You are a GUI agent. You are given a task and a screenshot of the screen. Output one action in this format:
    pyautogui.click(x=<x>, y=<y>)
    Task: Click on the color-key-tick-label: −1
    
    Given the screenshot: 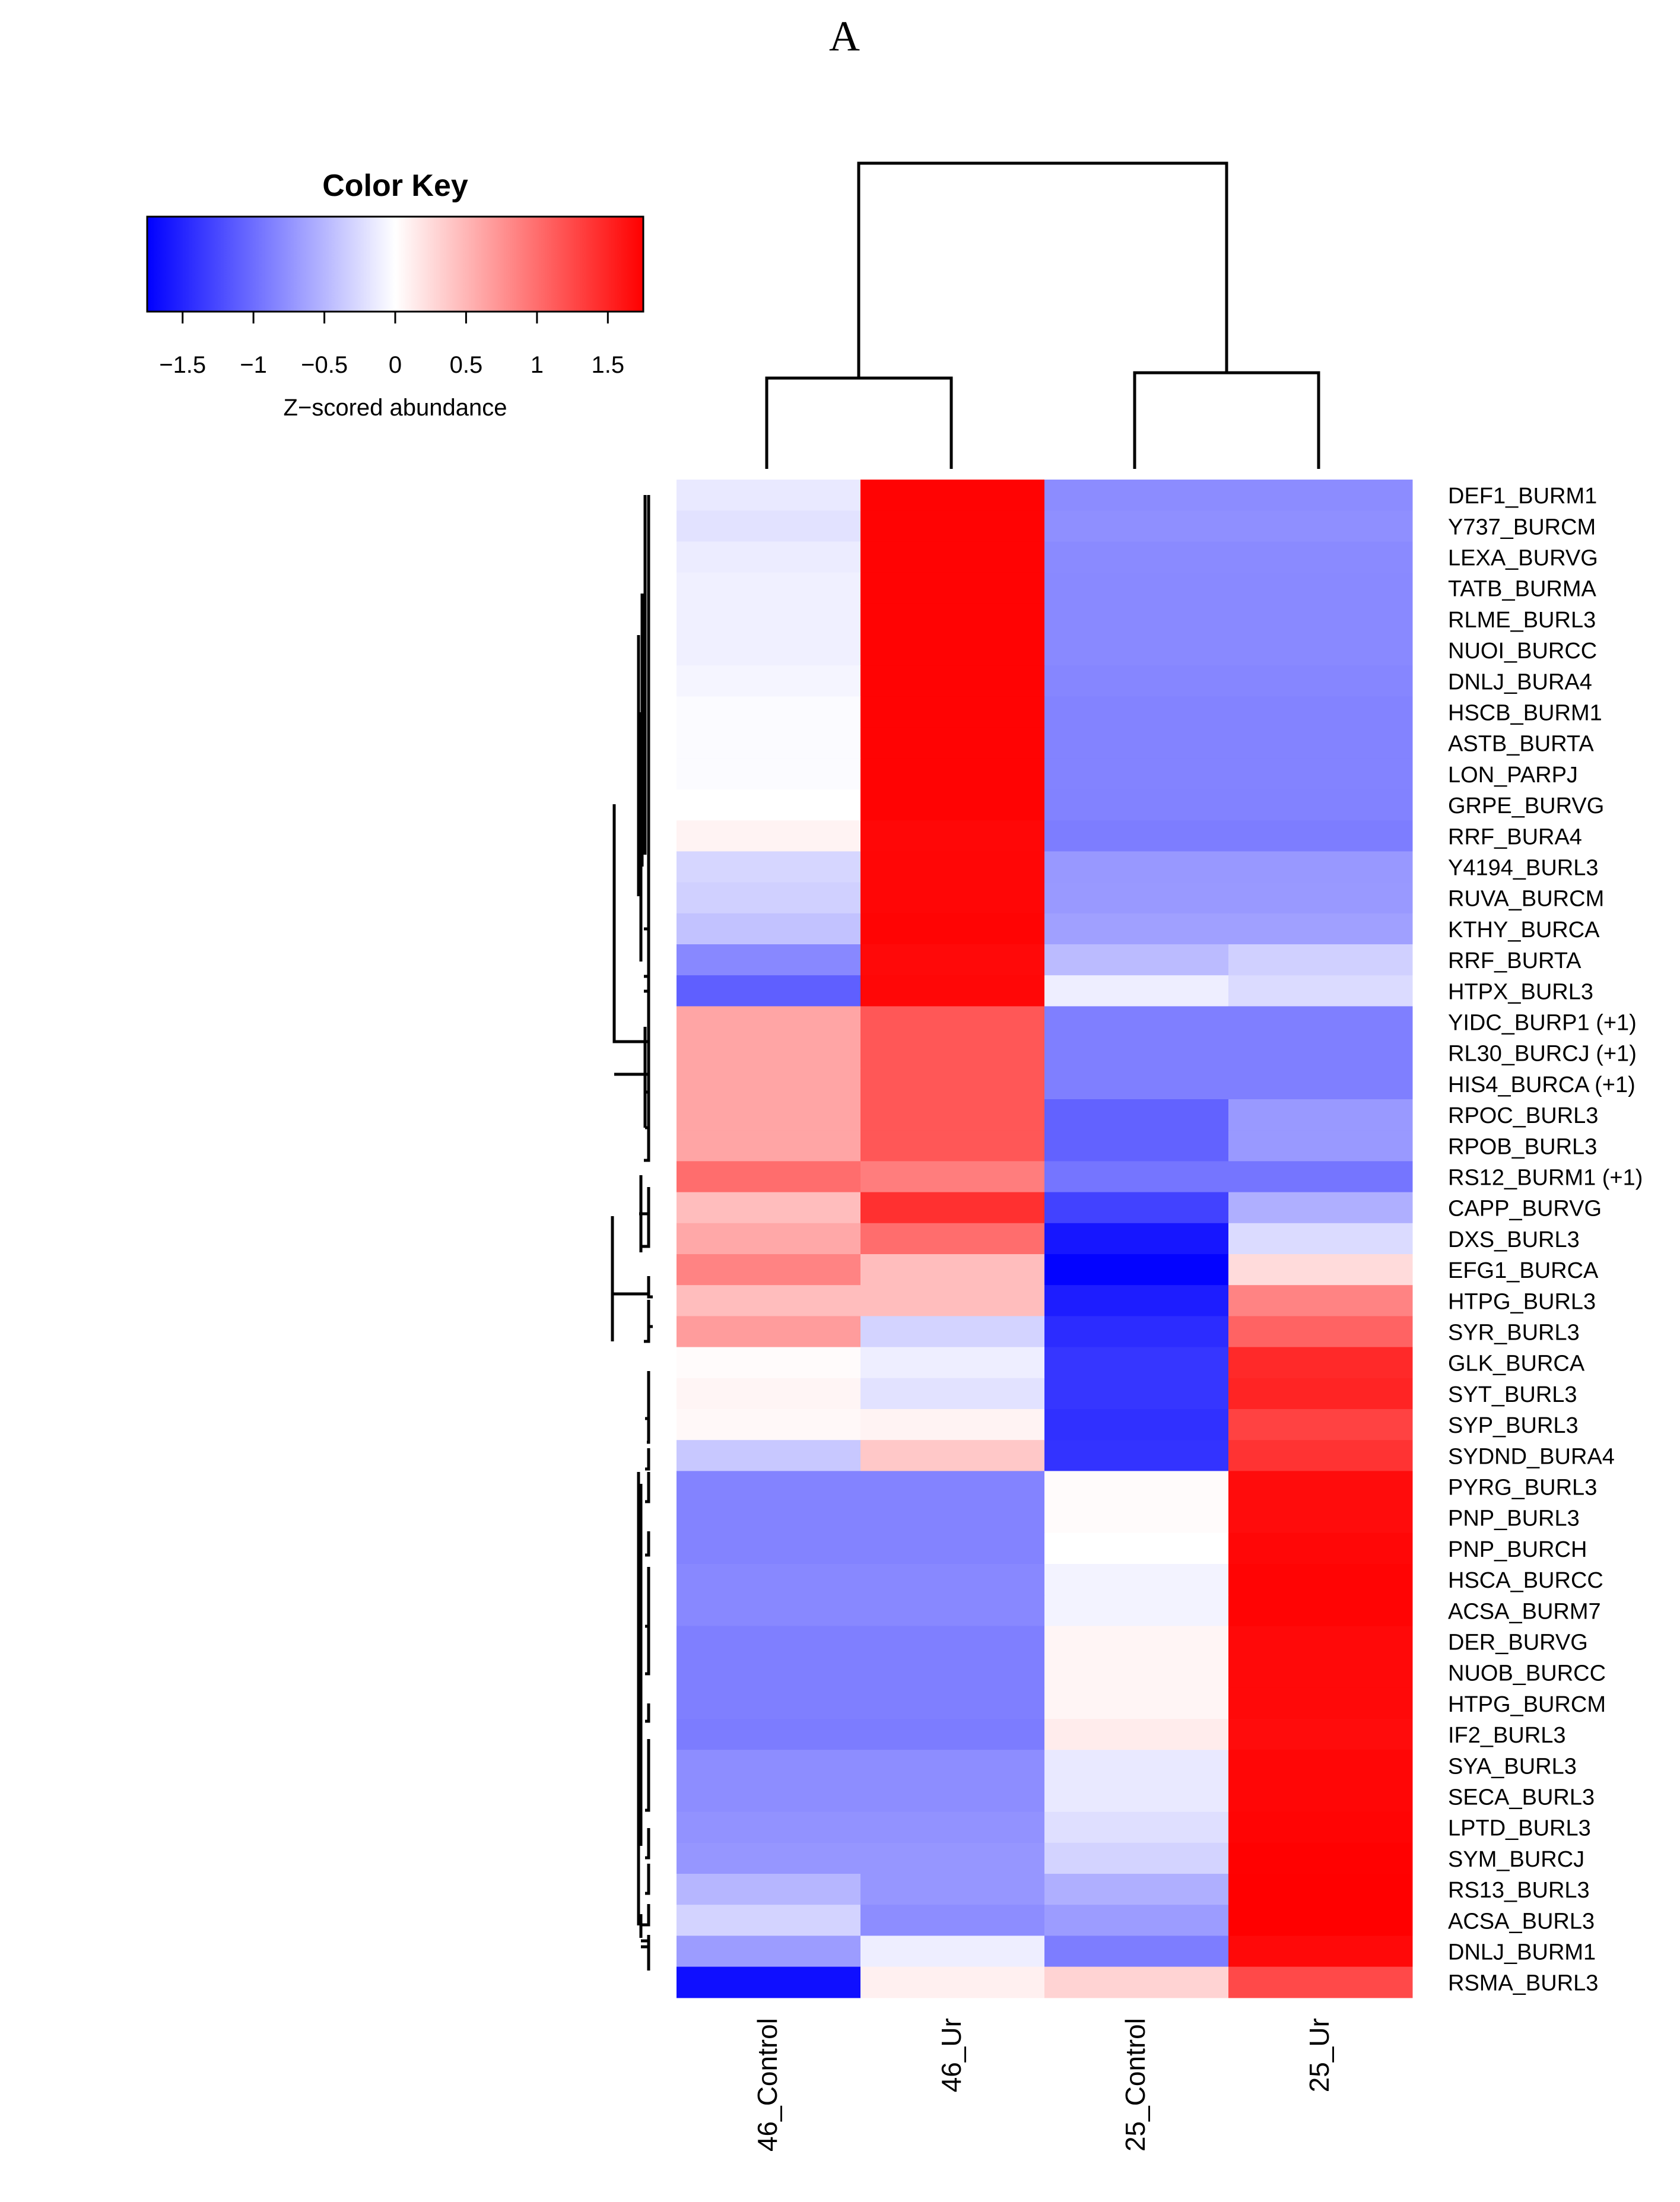 What is the action you would take?
    pyautogui.click(x=253, y=365)
    